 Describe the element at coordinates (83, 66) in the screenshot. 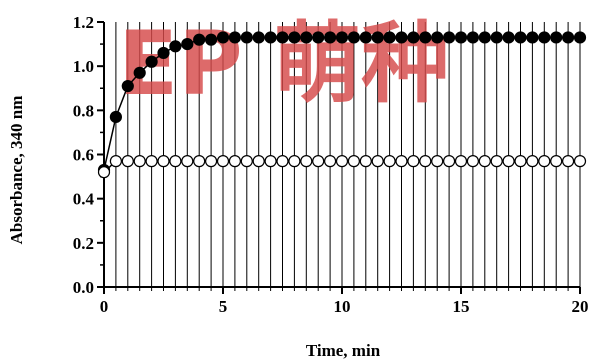

I see `y-tick-label: 1.0` at that location.